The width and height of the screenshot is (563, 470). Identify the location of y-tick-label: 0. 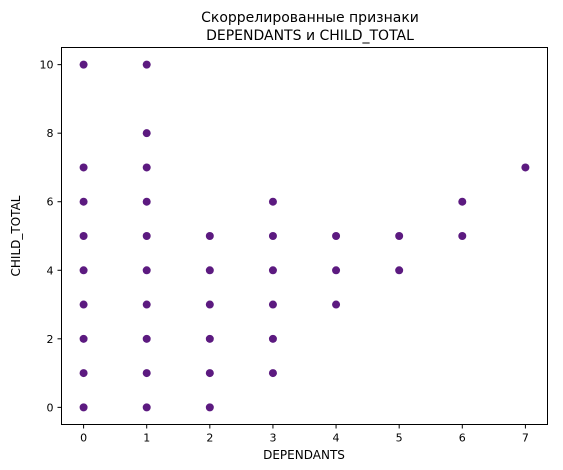
(50, 407).